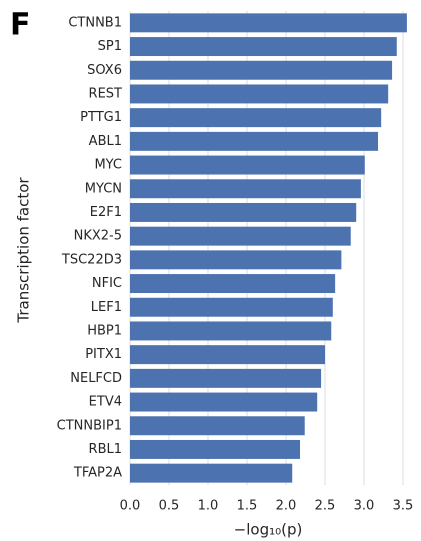 The height and width of the screenshot is (541, 421). I want to click on x-tick-label: 2.0, so click(286, 506).